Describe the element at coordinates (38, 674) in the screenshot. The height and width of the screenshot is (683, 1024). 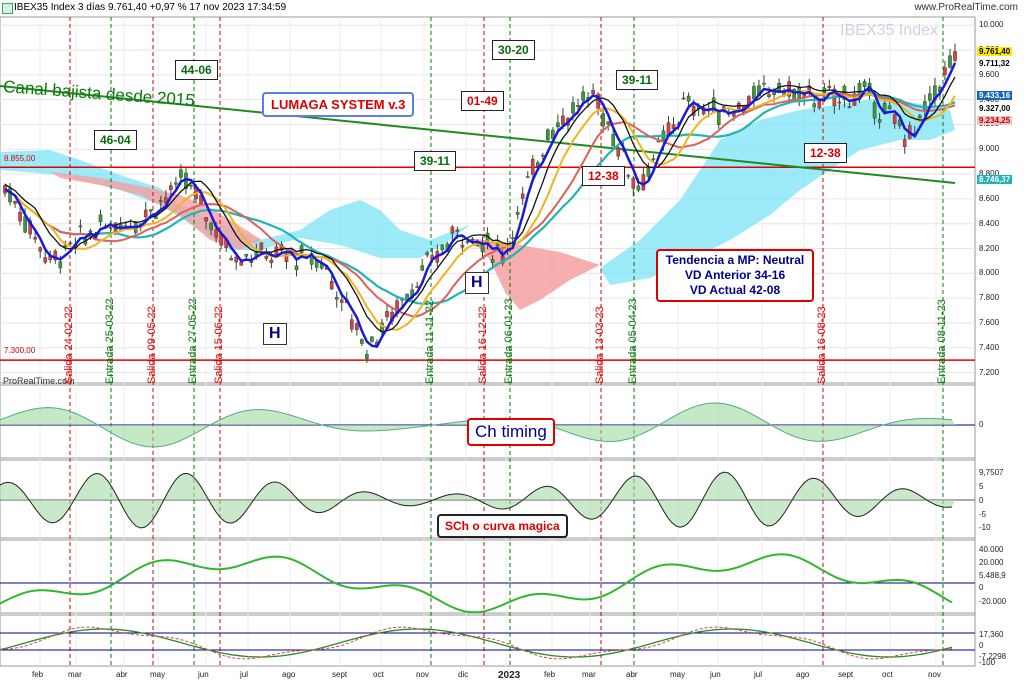
I see `x-tick-label: feb` at that location.